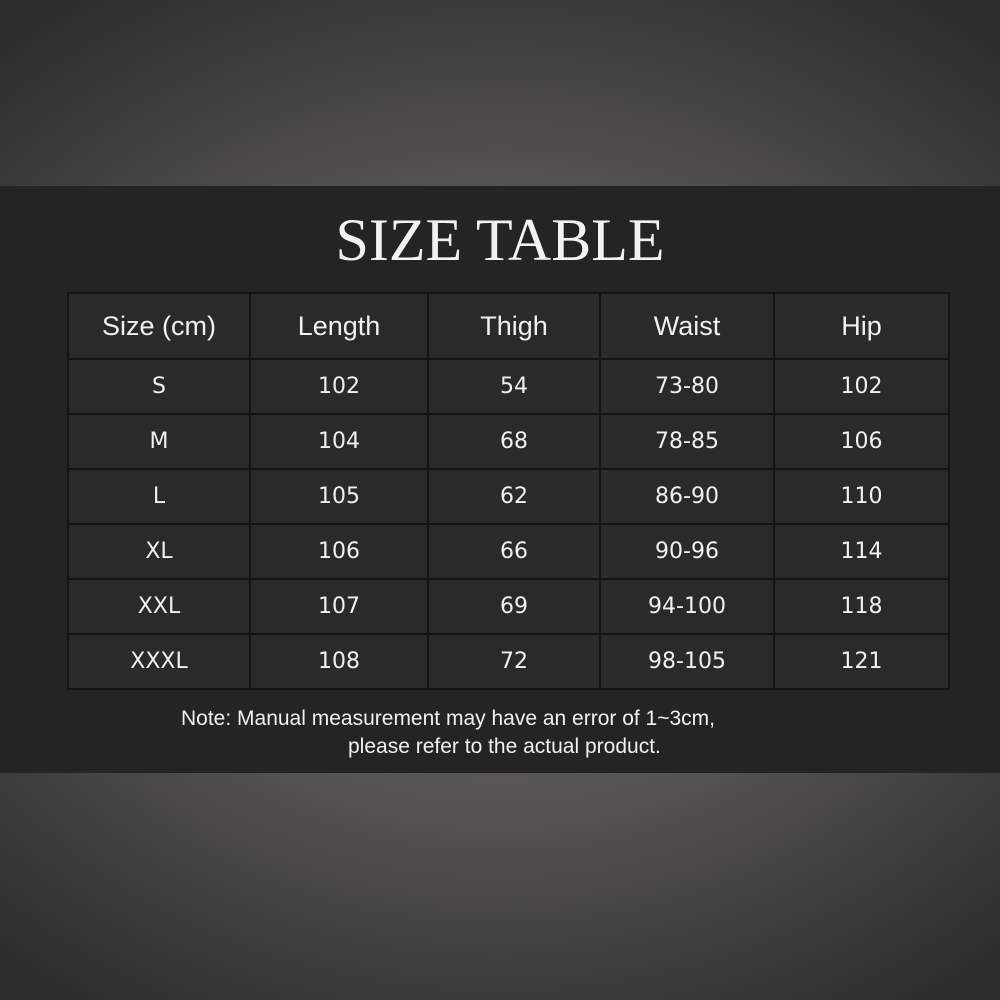 Image resolution: width=1000 pixels, height=1000 pixels. I want to click on table-row: S 102 54 73-80 102, so click(508, 386).